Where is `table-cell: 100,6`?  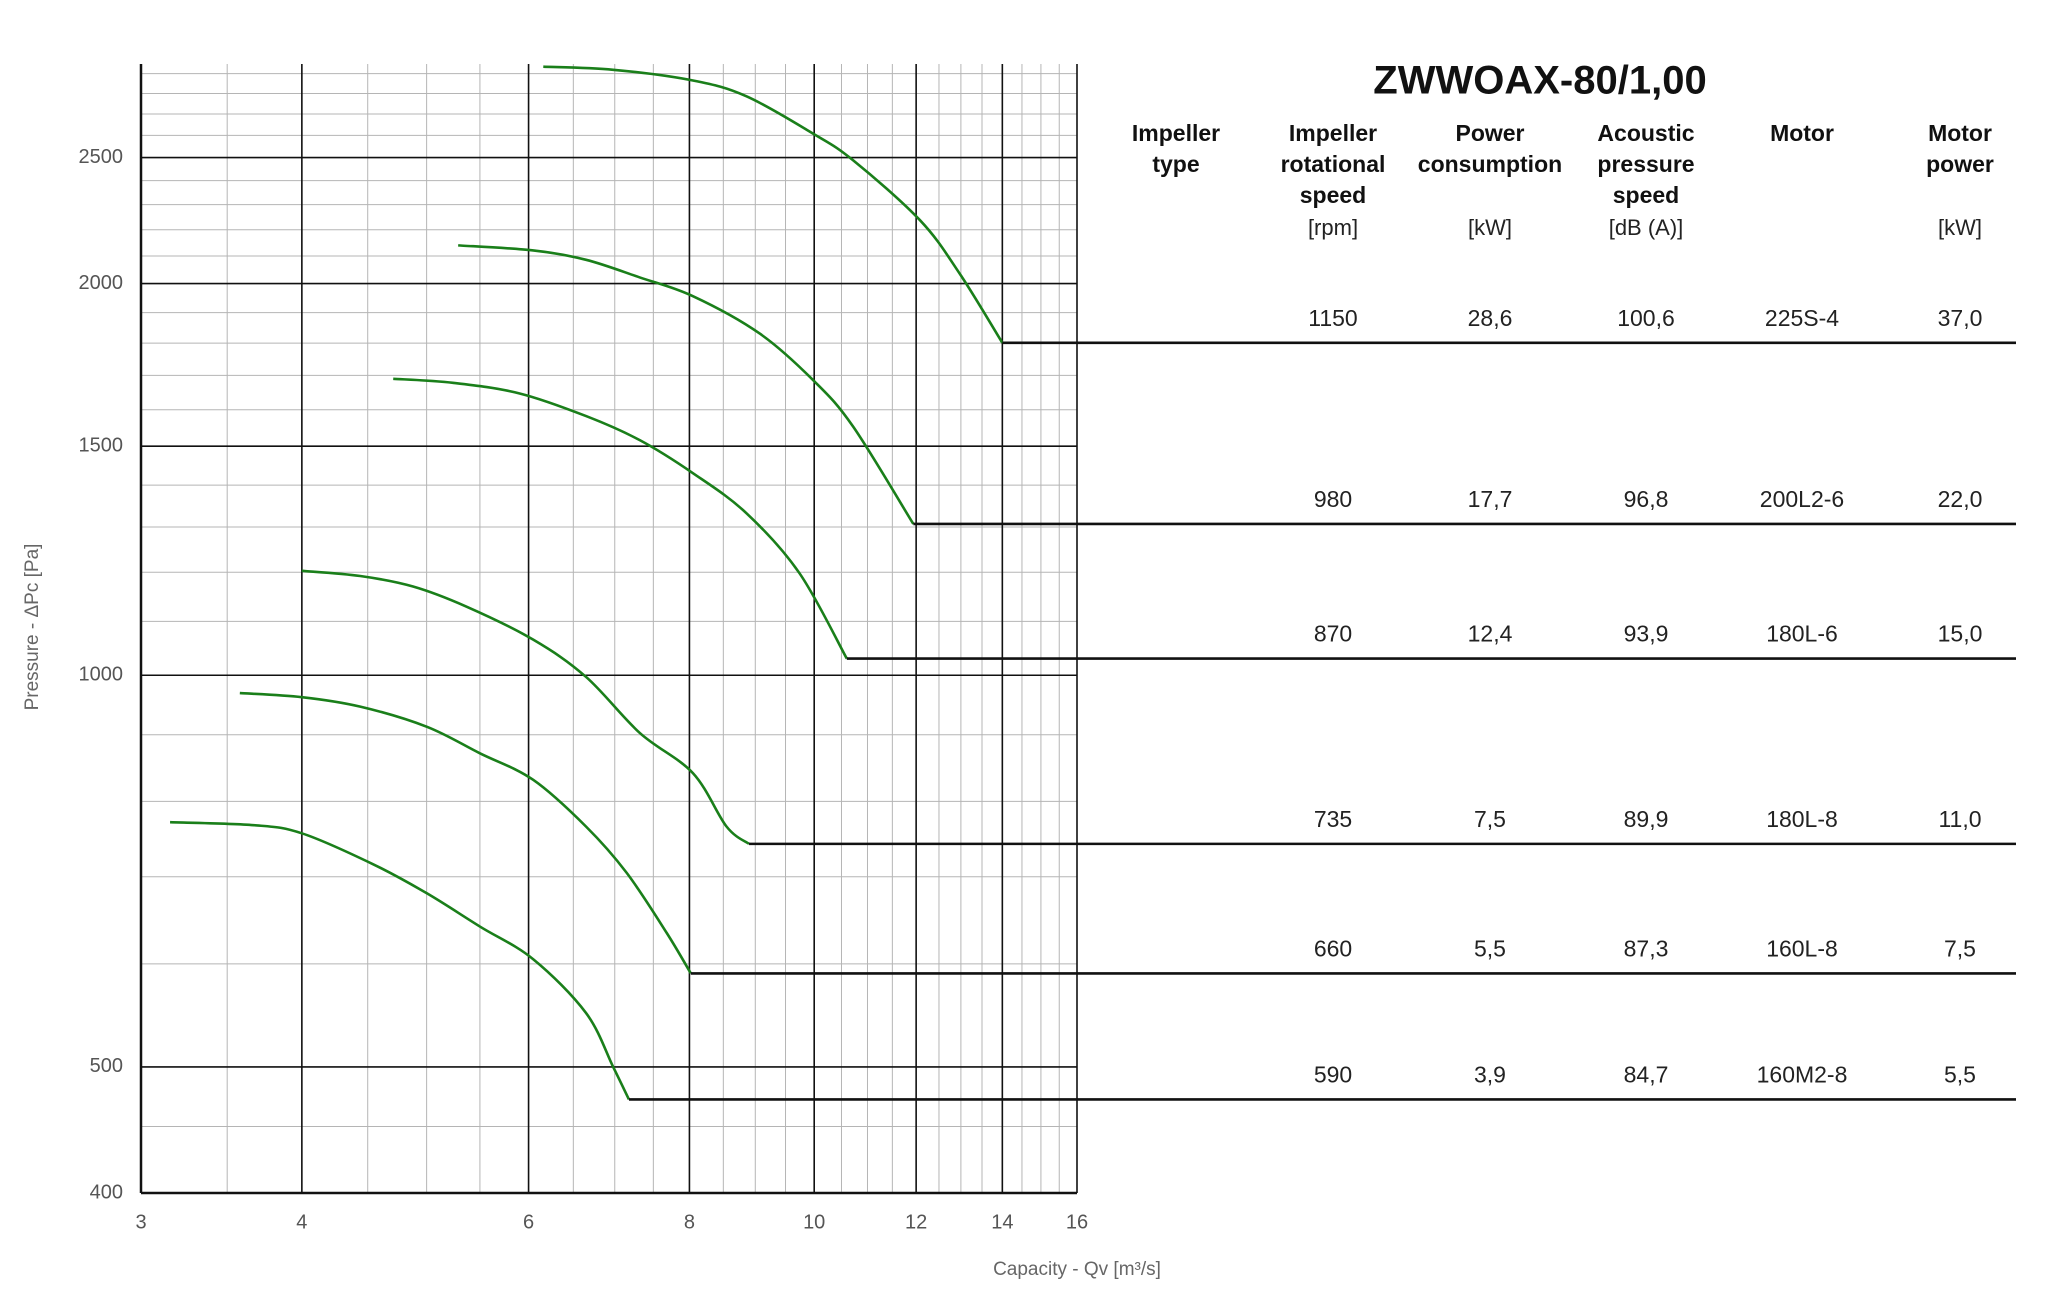
table-cell: 100,6 is located at coordinates (1646, 318).